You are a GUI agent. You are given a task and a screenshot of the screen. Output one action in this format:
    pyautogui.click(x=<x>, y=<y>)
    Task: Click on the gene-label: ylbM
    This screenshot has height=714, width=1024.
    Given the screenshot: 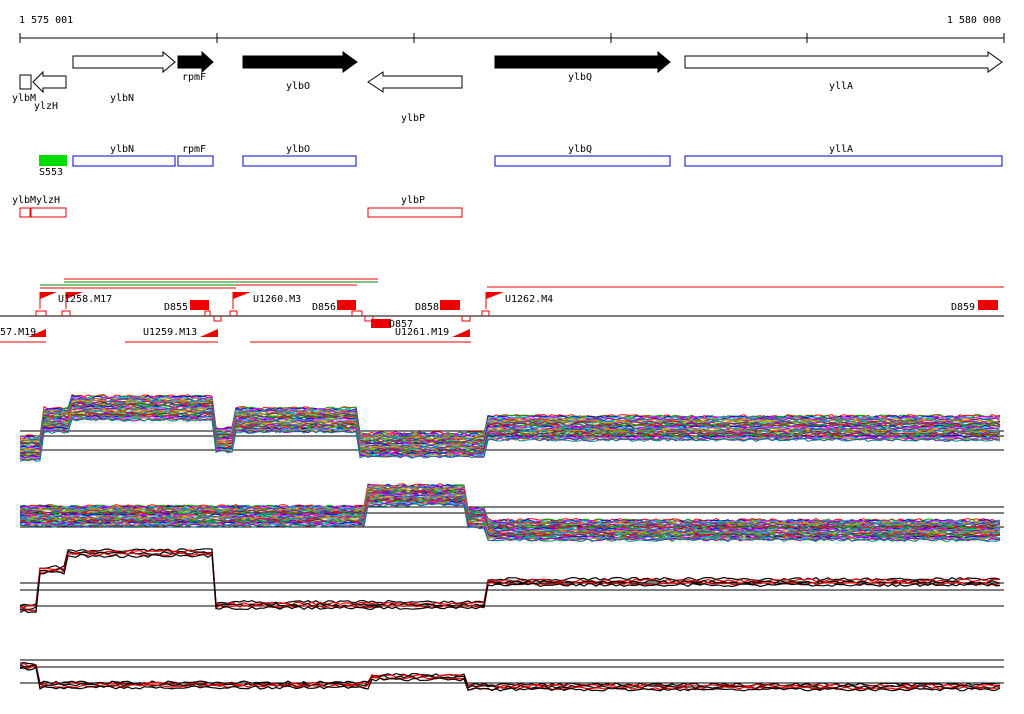 What is the action you would take?
    pyautogui.click(x=24, y=98)
    